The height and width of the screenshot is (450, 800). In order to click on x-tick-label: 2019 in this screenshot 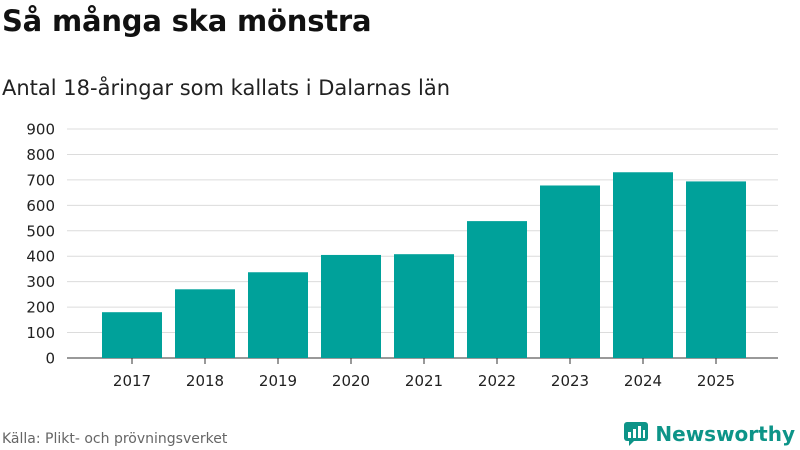, I will do `click(278, 381)`.